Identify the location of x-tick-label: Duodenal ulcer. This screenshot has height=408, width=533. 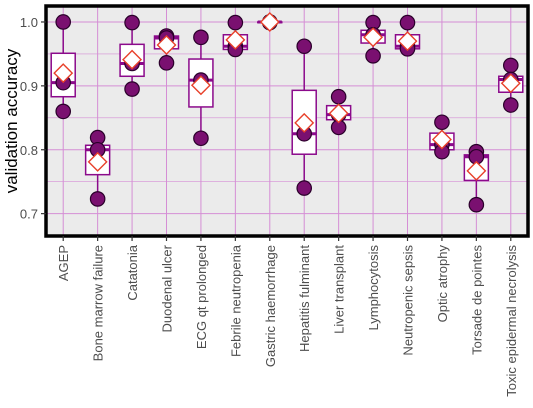
(167, 288).